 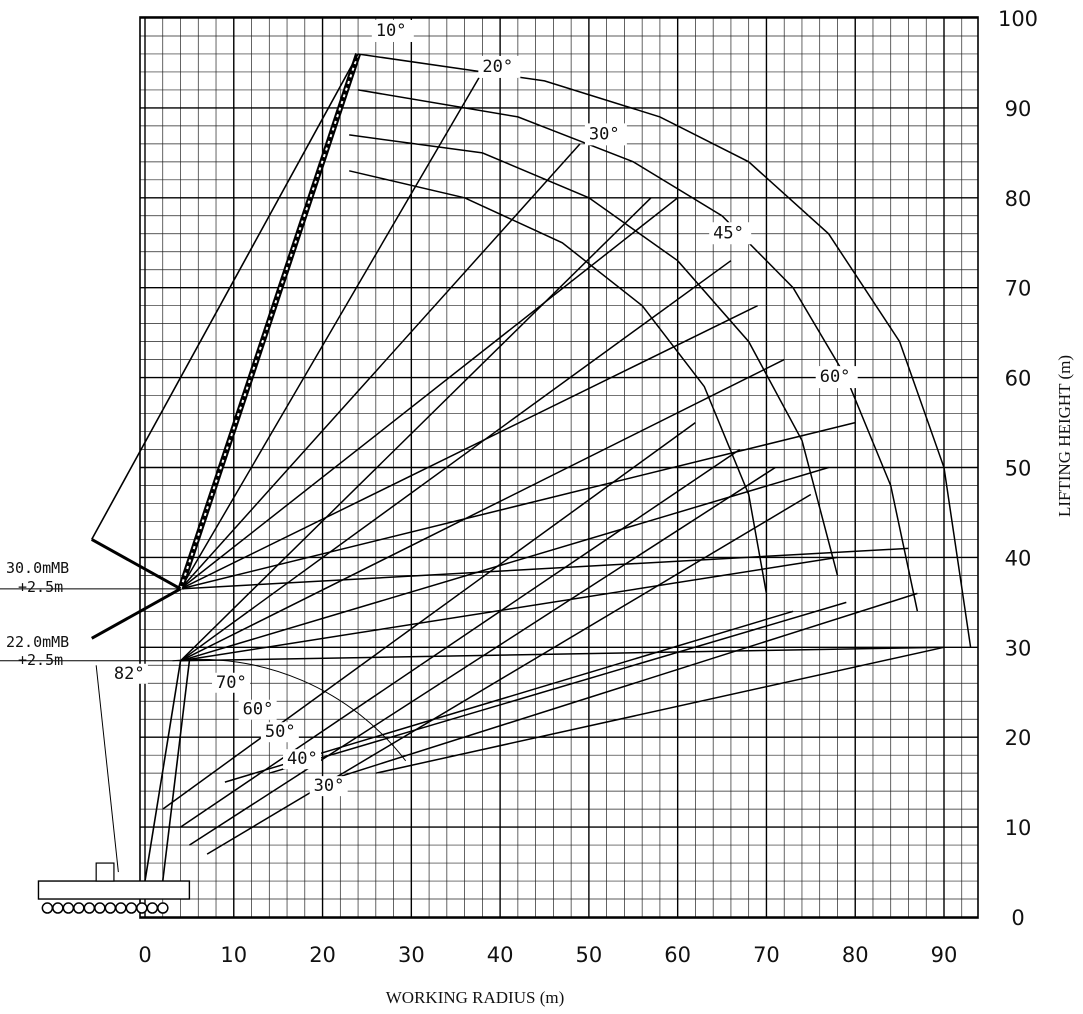 I want to click on boom-angle-label: 82°, so click(x=129, y=674).